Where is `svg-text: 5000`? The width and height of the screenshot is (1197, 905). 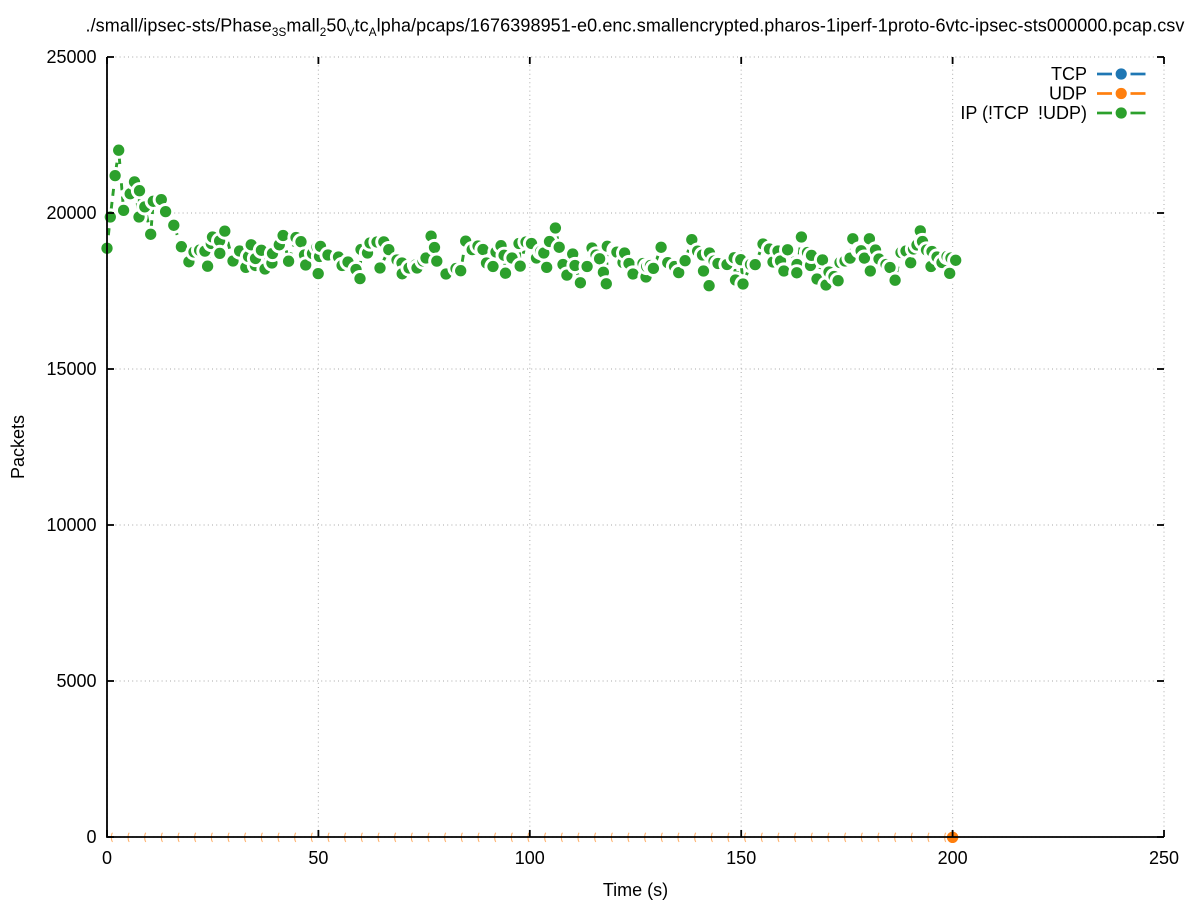
svg-text: 5000 is located at coordinates (76, 681).